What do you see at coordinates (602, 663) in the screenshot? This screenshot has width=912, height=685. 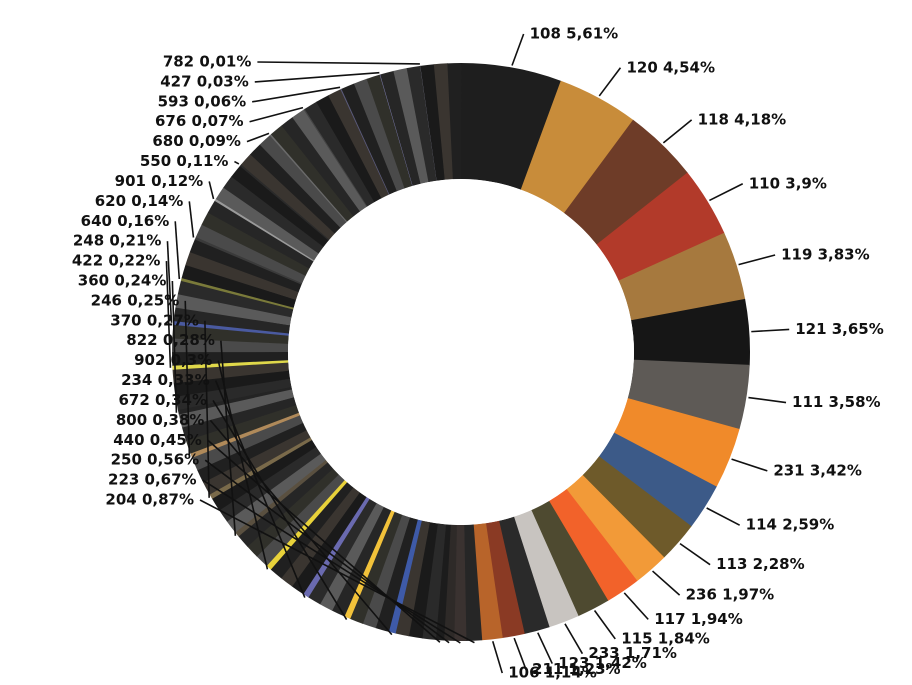 I see `label-123: 123 1,42%` at bounding box center [602, 663].